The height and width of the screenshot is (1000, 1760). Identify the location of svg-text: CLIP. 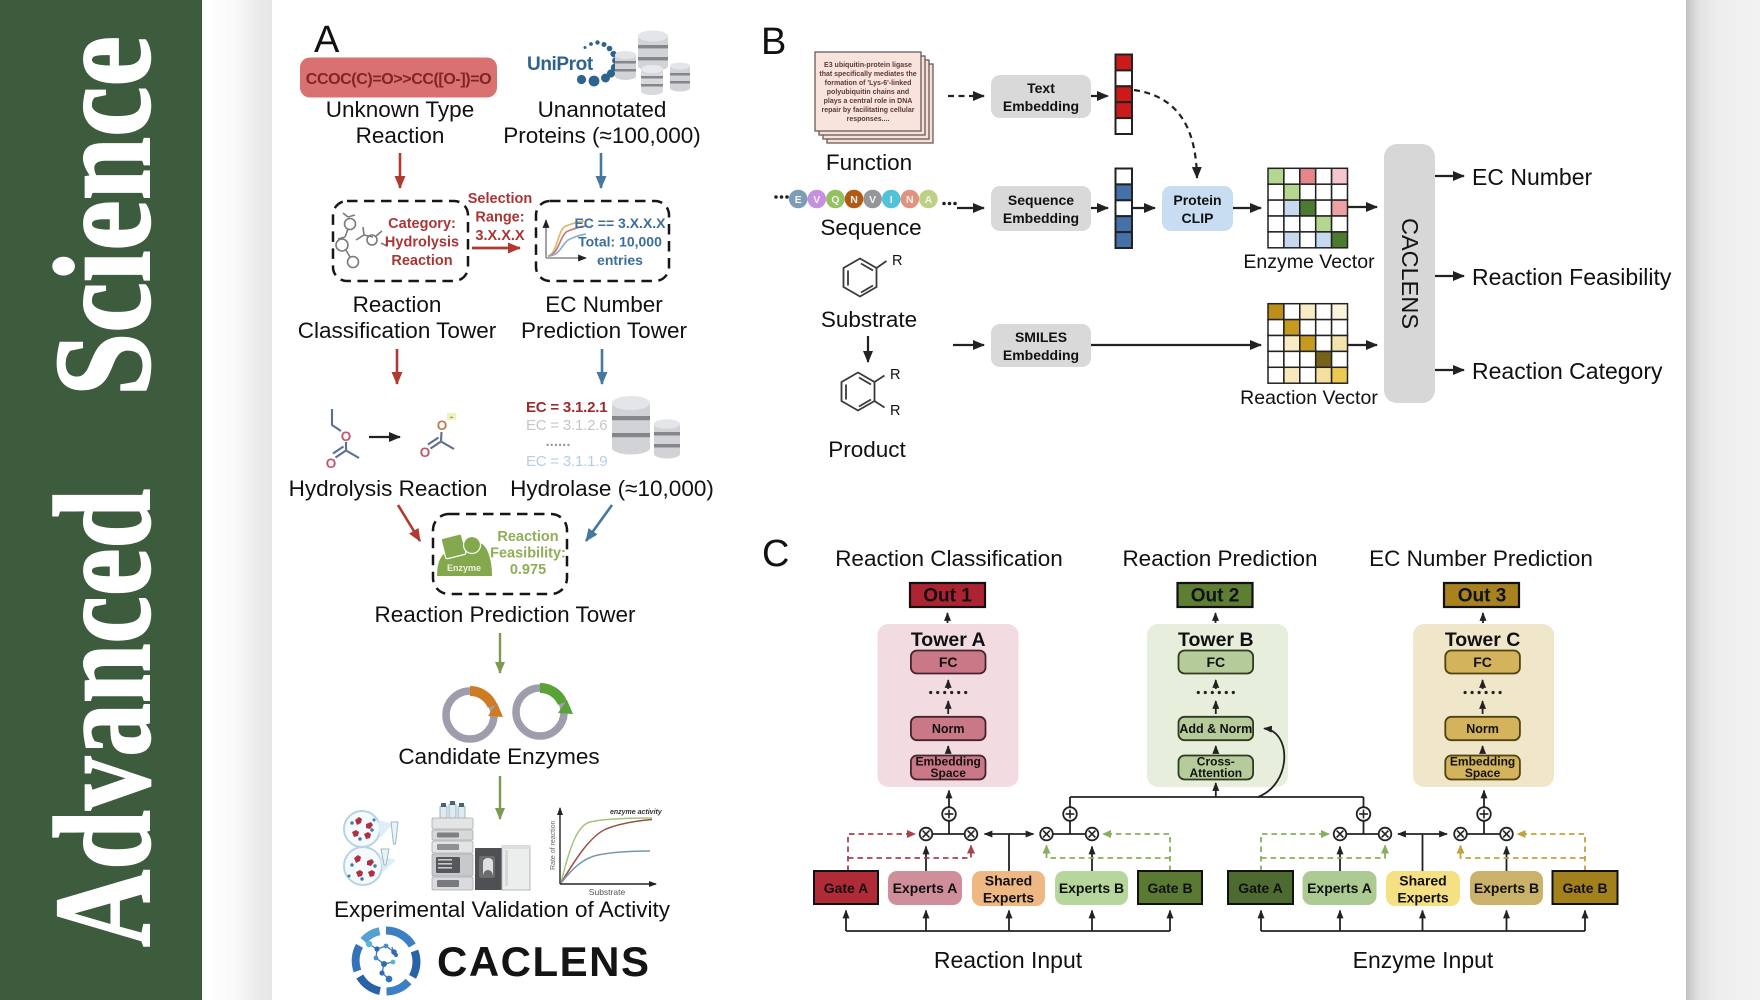
(1198, 218).